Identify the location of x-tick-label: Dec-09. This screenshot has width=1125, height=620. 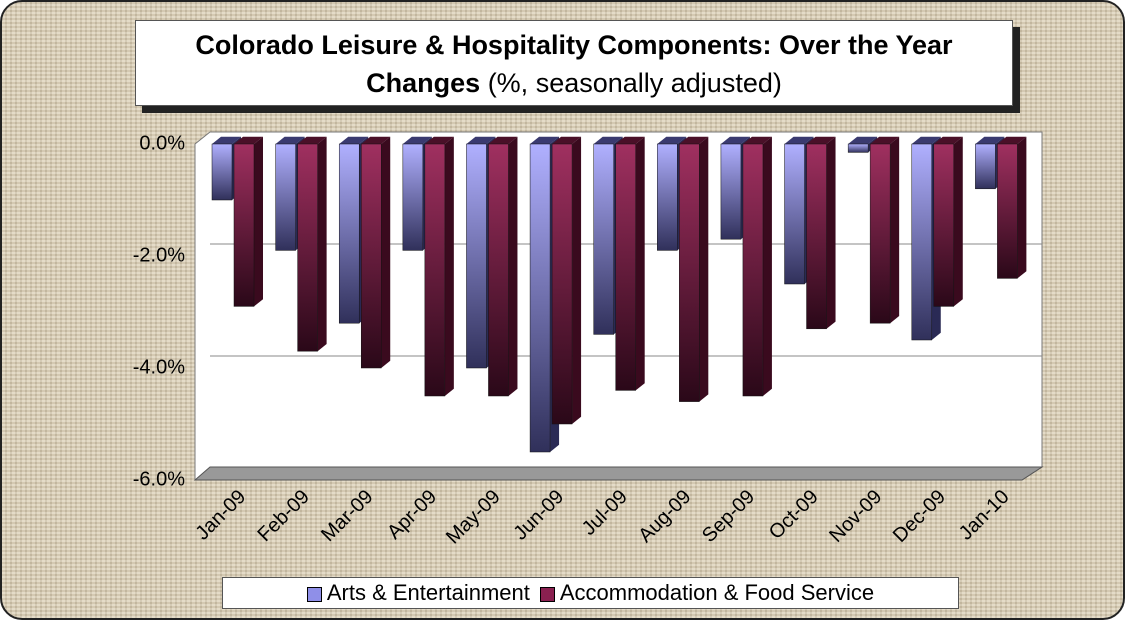
(919, 516).